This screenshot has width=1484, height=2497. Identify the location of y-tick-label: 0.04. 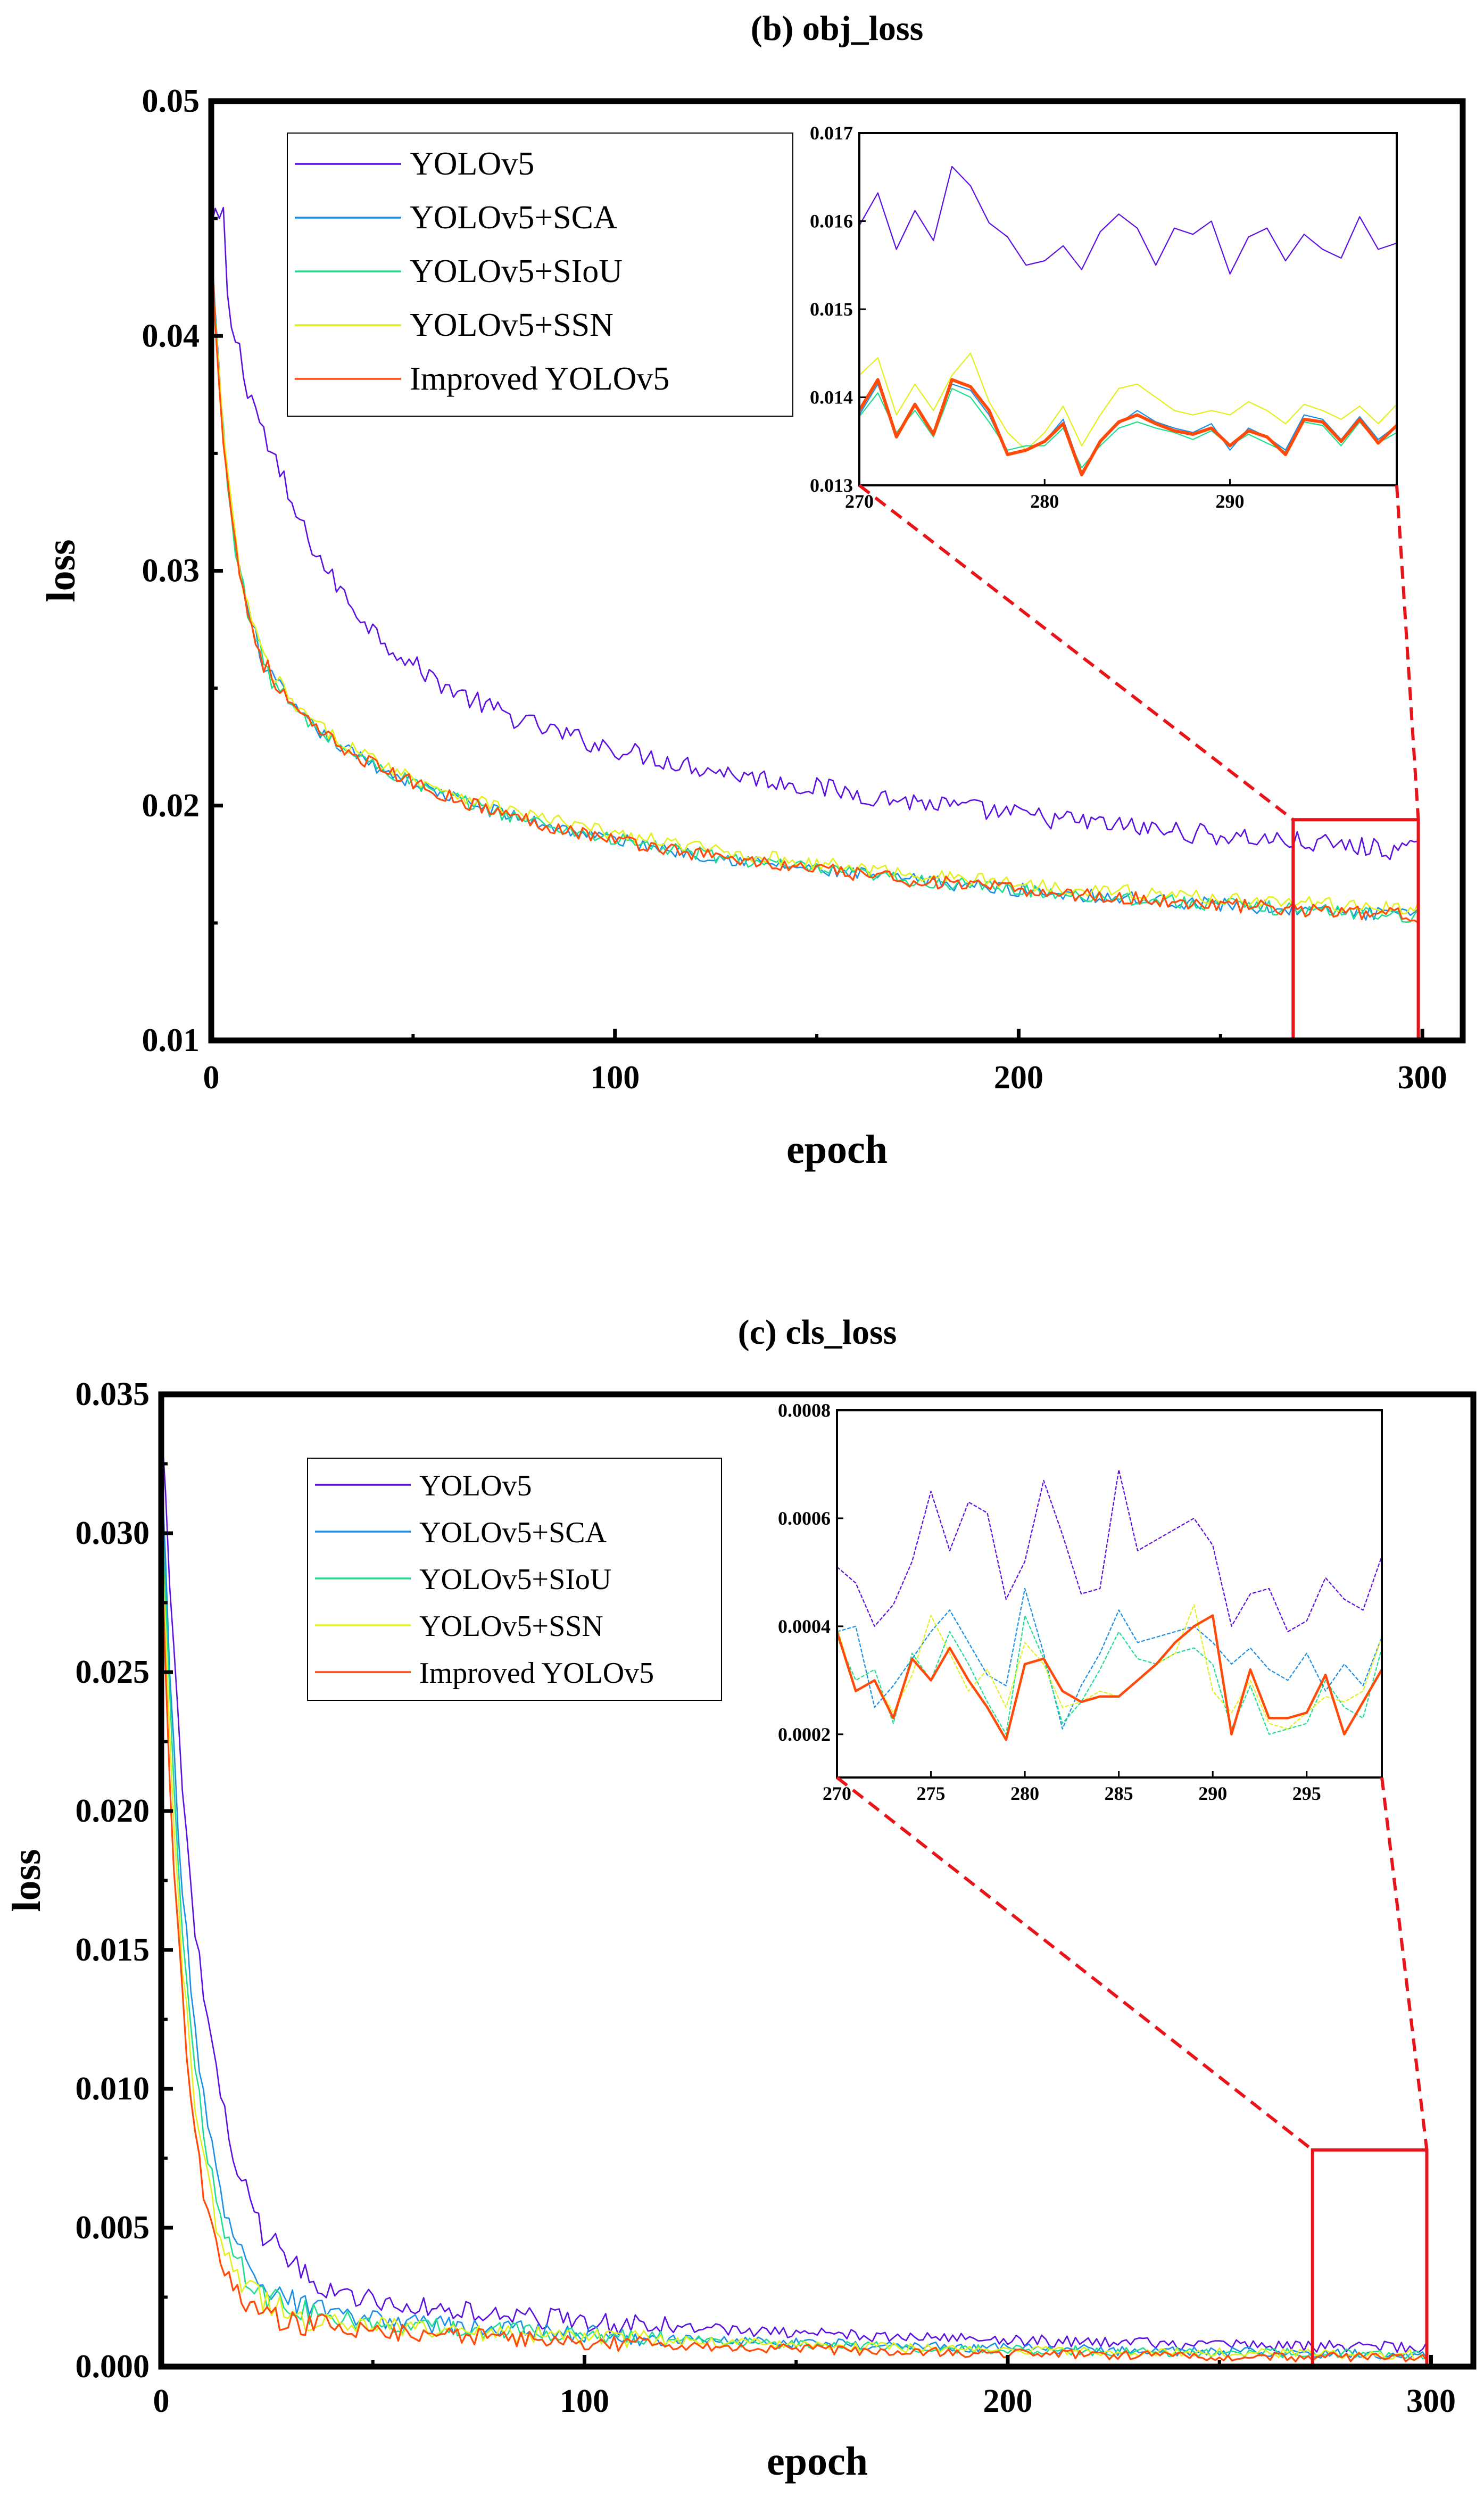
(171, 336).